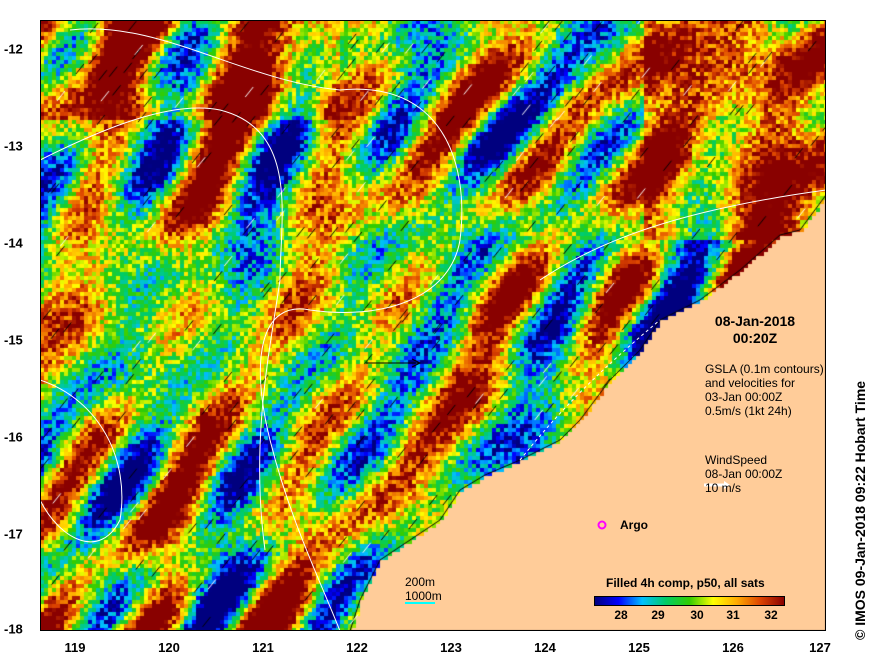  I want to click on x-tick: 124, so click(545, 647).